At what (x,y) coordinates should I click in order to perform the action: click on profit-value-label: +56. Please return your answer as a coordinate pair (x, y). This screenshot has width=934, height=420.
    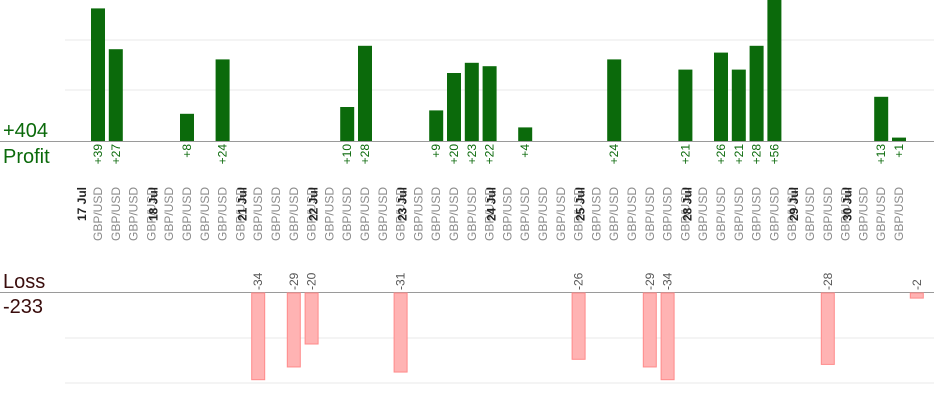
    Looking at the image, I should click on (774, 154).